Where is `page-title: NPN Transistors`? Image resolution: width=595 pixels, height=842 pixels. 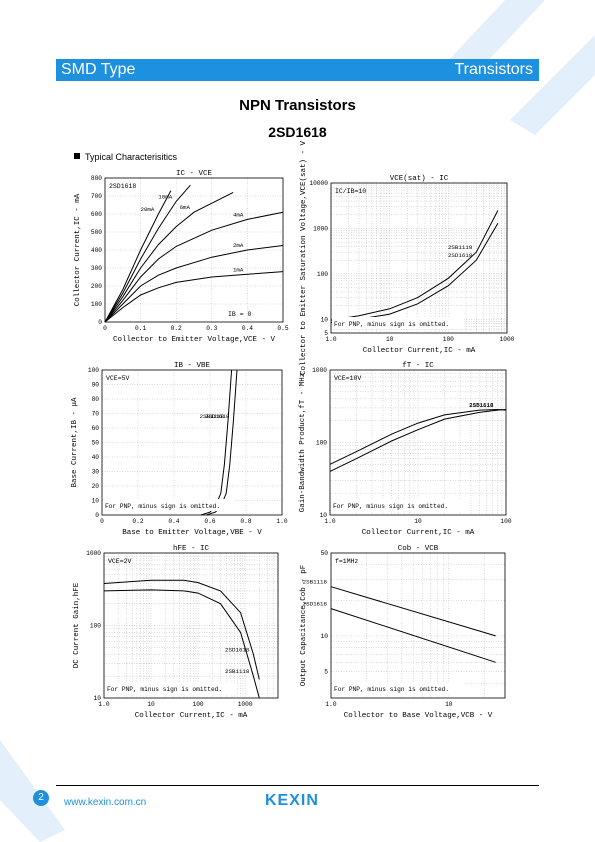 page-title: NPN Transistors is located at coordinates (297, 105).